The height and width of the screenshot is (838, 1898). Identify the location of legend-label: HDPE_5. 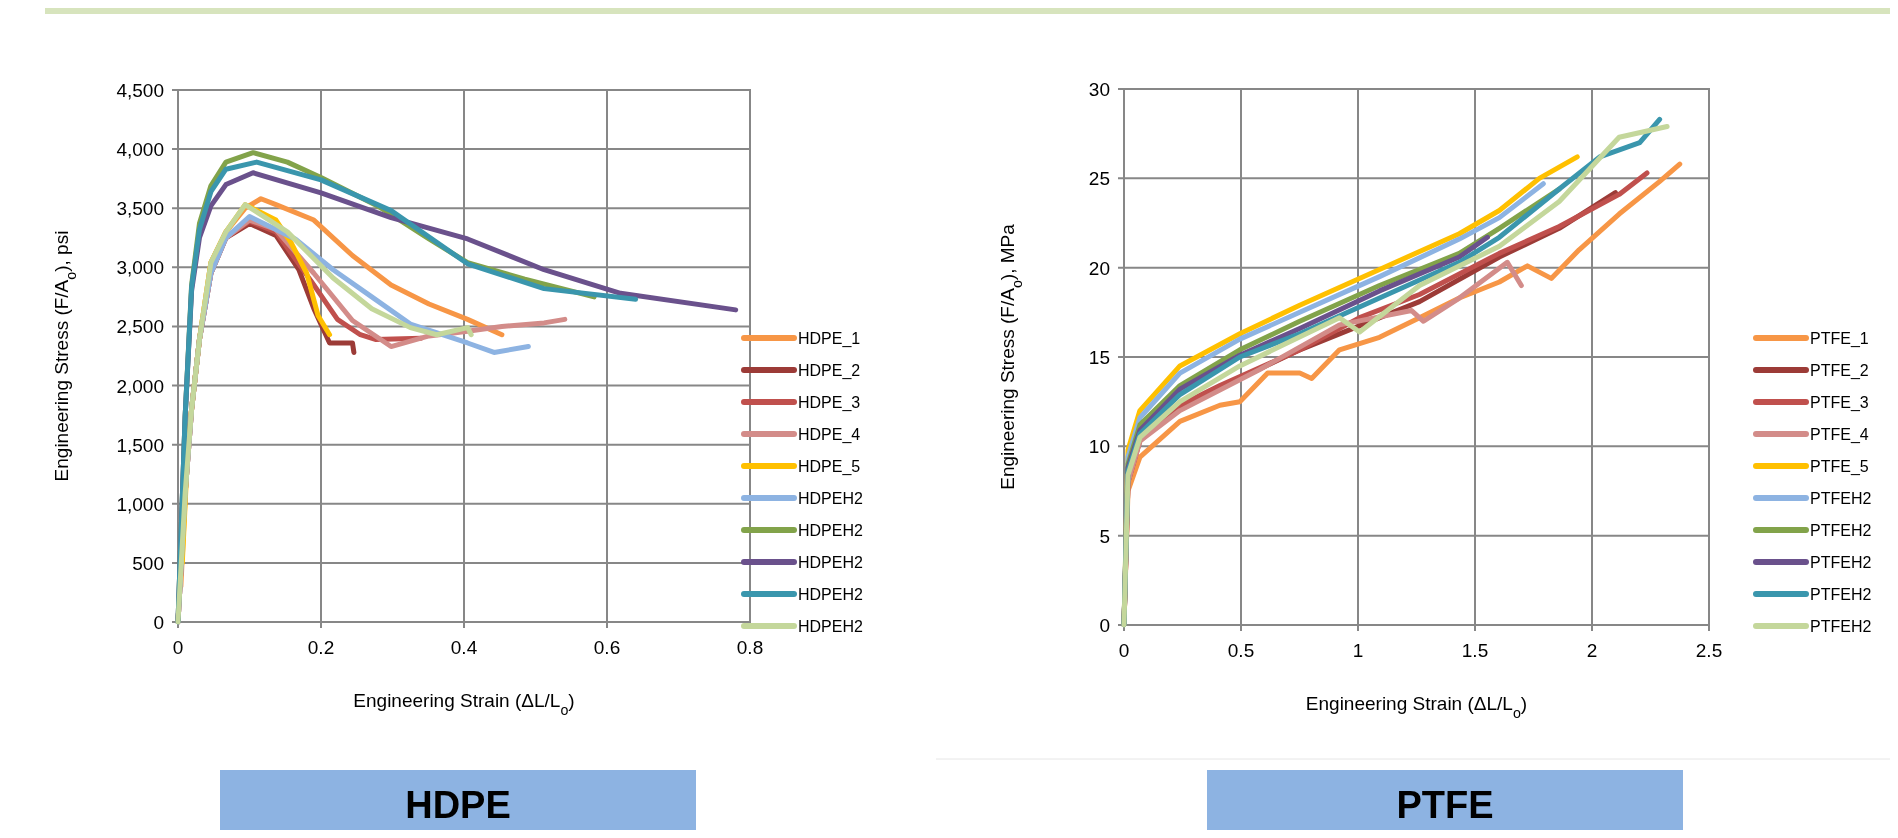
(829, 467).